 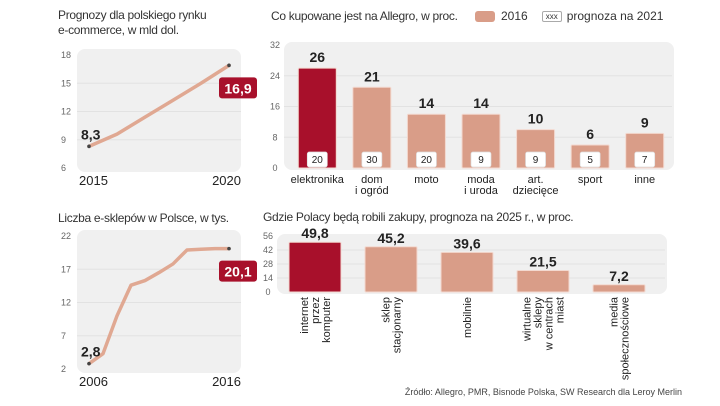 I want to click on bar3-category-label: dziecięce, so click(x=536, y=191).